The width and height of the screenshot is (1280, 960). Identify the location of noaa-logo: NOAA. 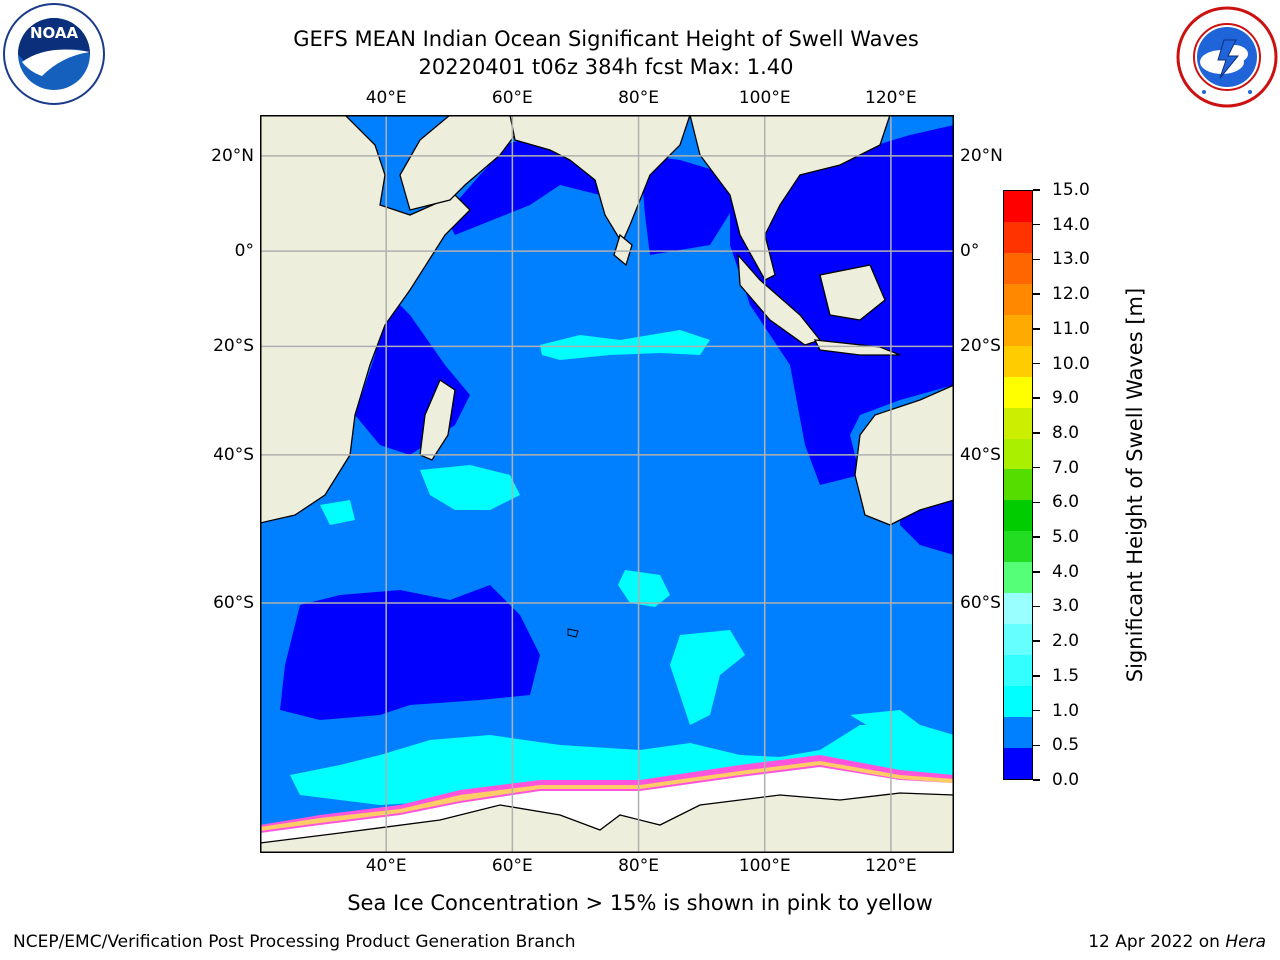
(54, 54).